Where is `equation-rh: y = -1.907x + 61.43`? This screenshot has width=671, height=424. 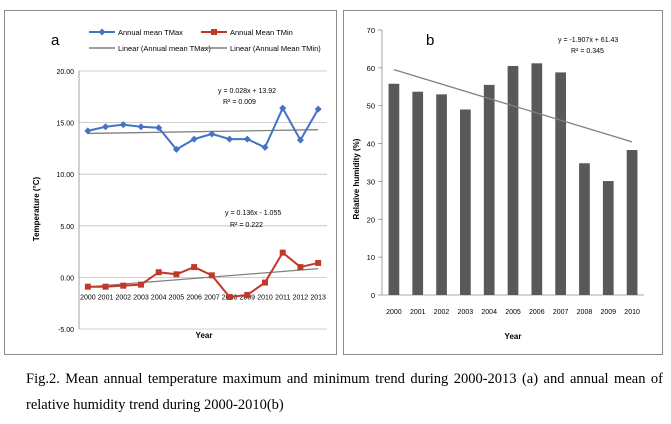 equation-rh: y = -1.907x + 61.43 is located at coordinates (588, 40).